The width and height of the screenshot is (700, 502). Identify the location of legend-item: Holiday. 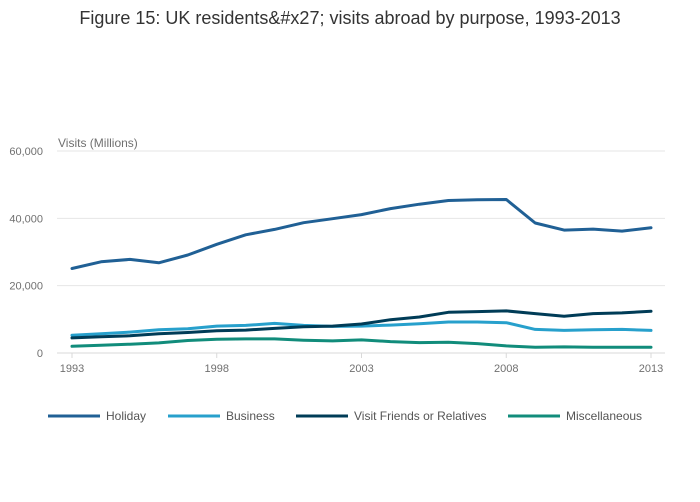
(97, 416).